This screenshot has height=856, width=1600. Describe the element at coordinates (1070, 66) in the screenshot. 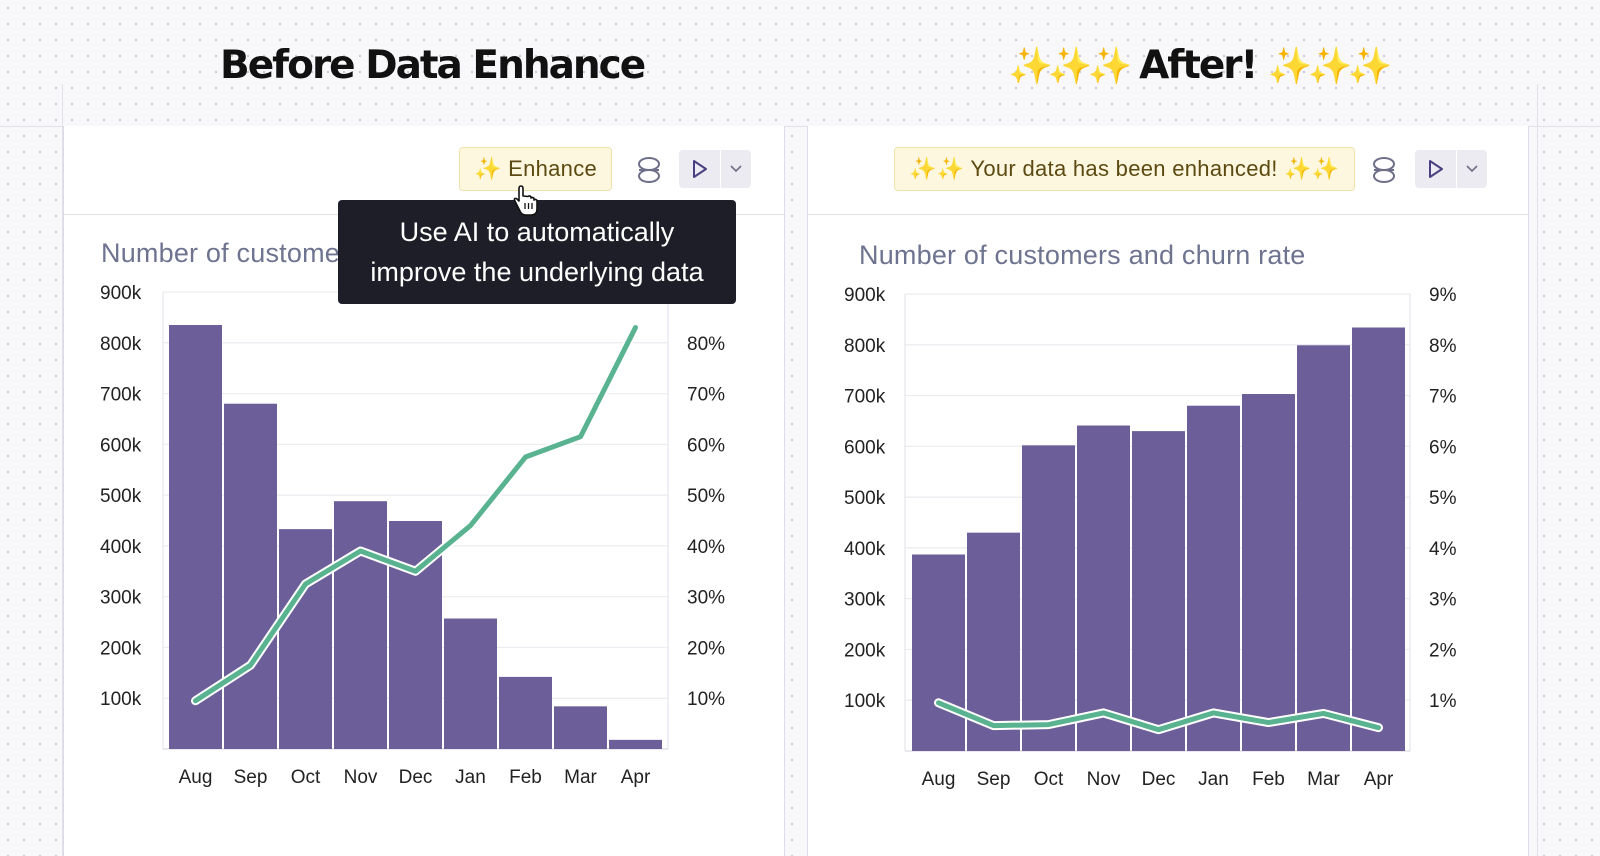

I see `sparkles-left: ✨✨✨` at that location.